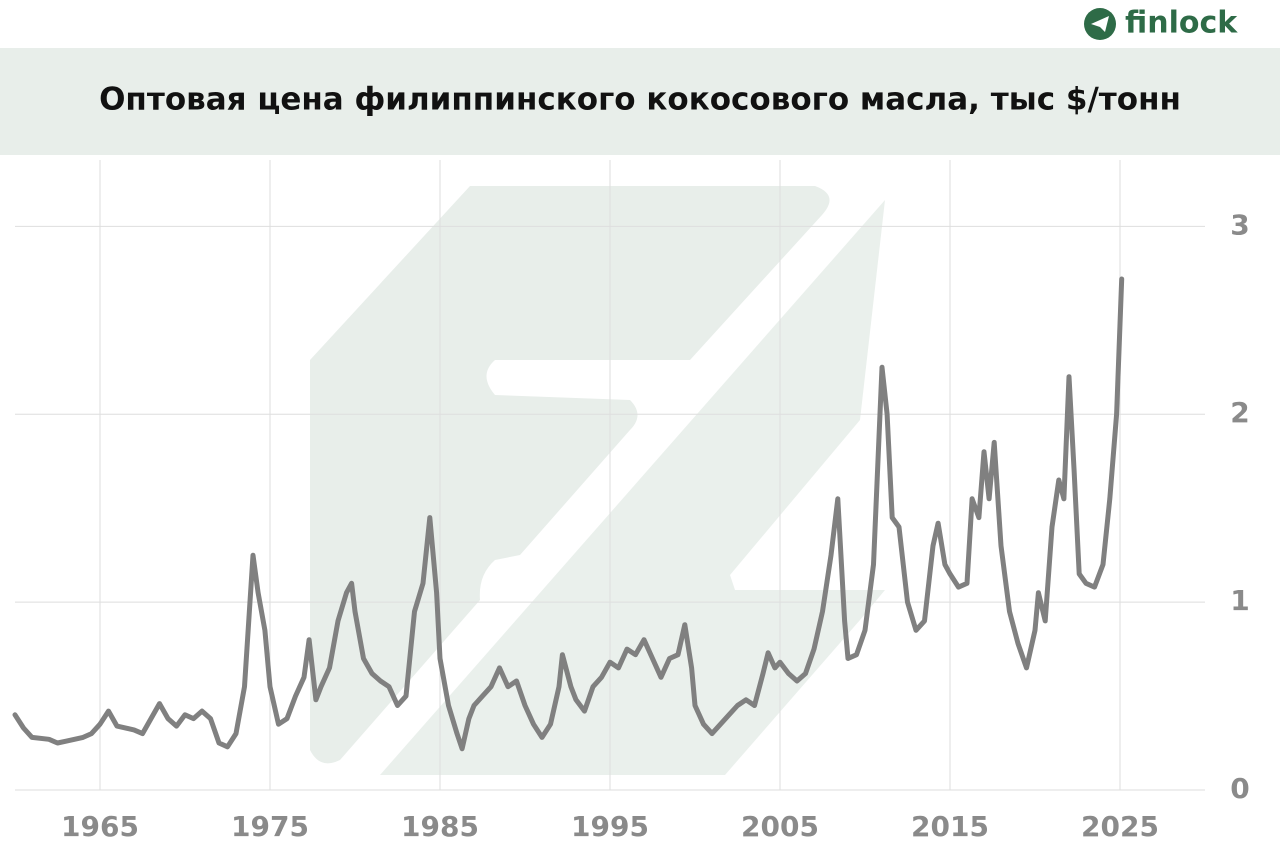 The height and width of the screenshot is (852, 1280). What do you see at coordinates (1100, 24) in the screenshot?
I see `brand-icon-plane` at bounding box center [1100, 24].